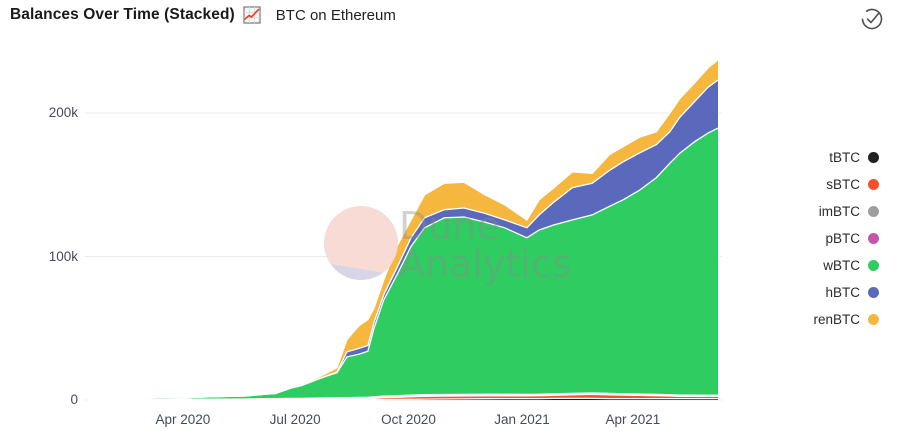 Image resolution: width=901 pixels, height=436 pixels. What do you see at coordinates (485, 264) in the screenshot?
I see `watermark-text-line2: Analytics` at bounding box center [485, 264].